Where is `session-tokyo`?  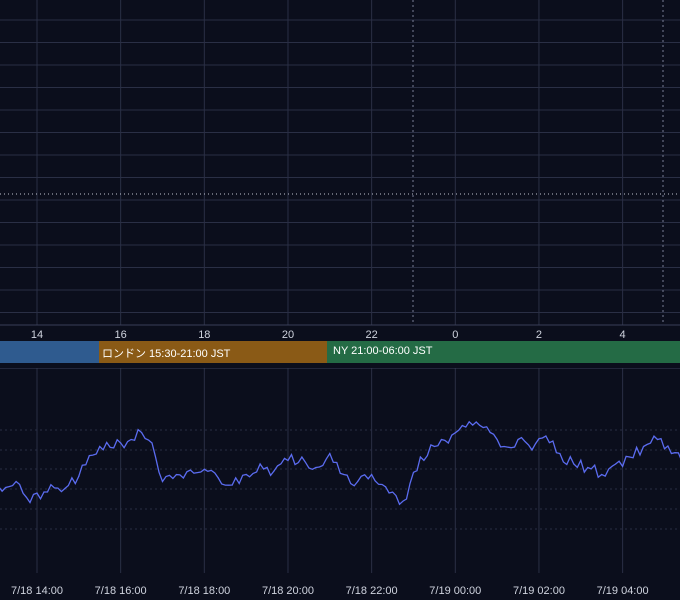
session-tokyo is located at coordinates (49, 352).